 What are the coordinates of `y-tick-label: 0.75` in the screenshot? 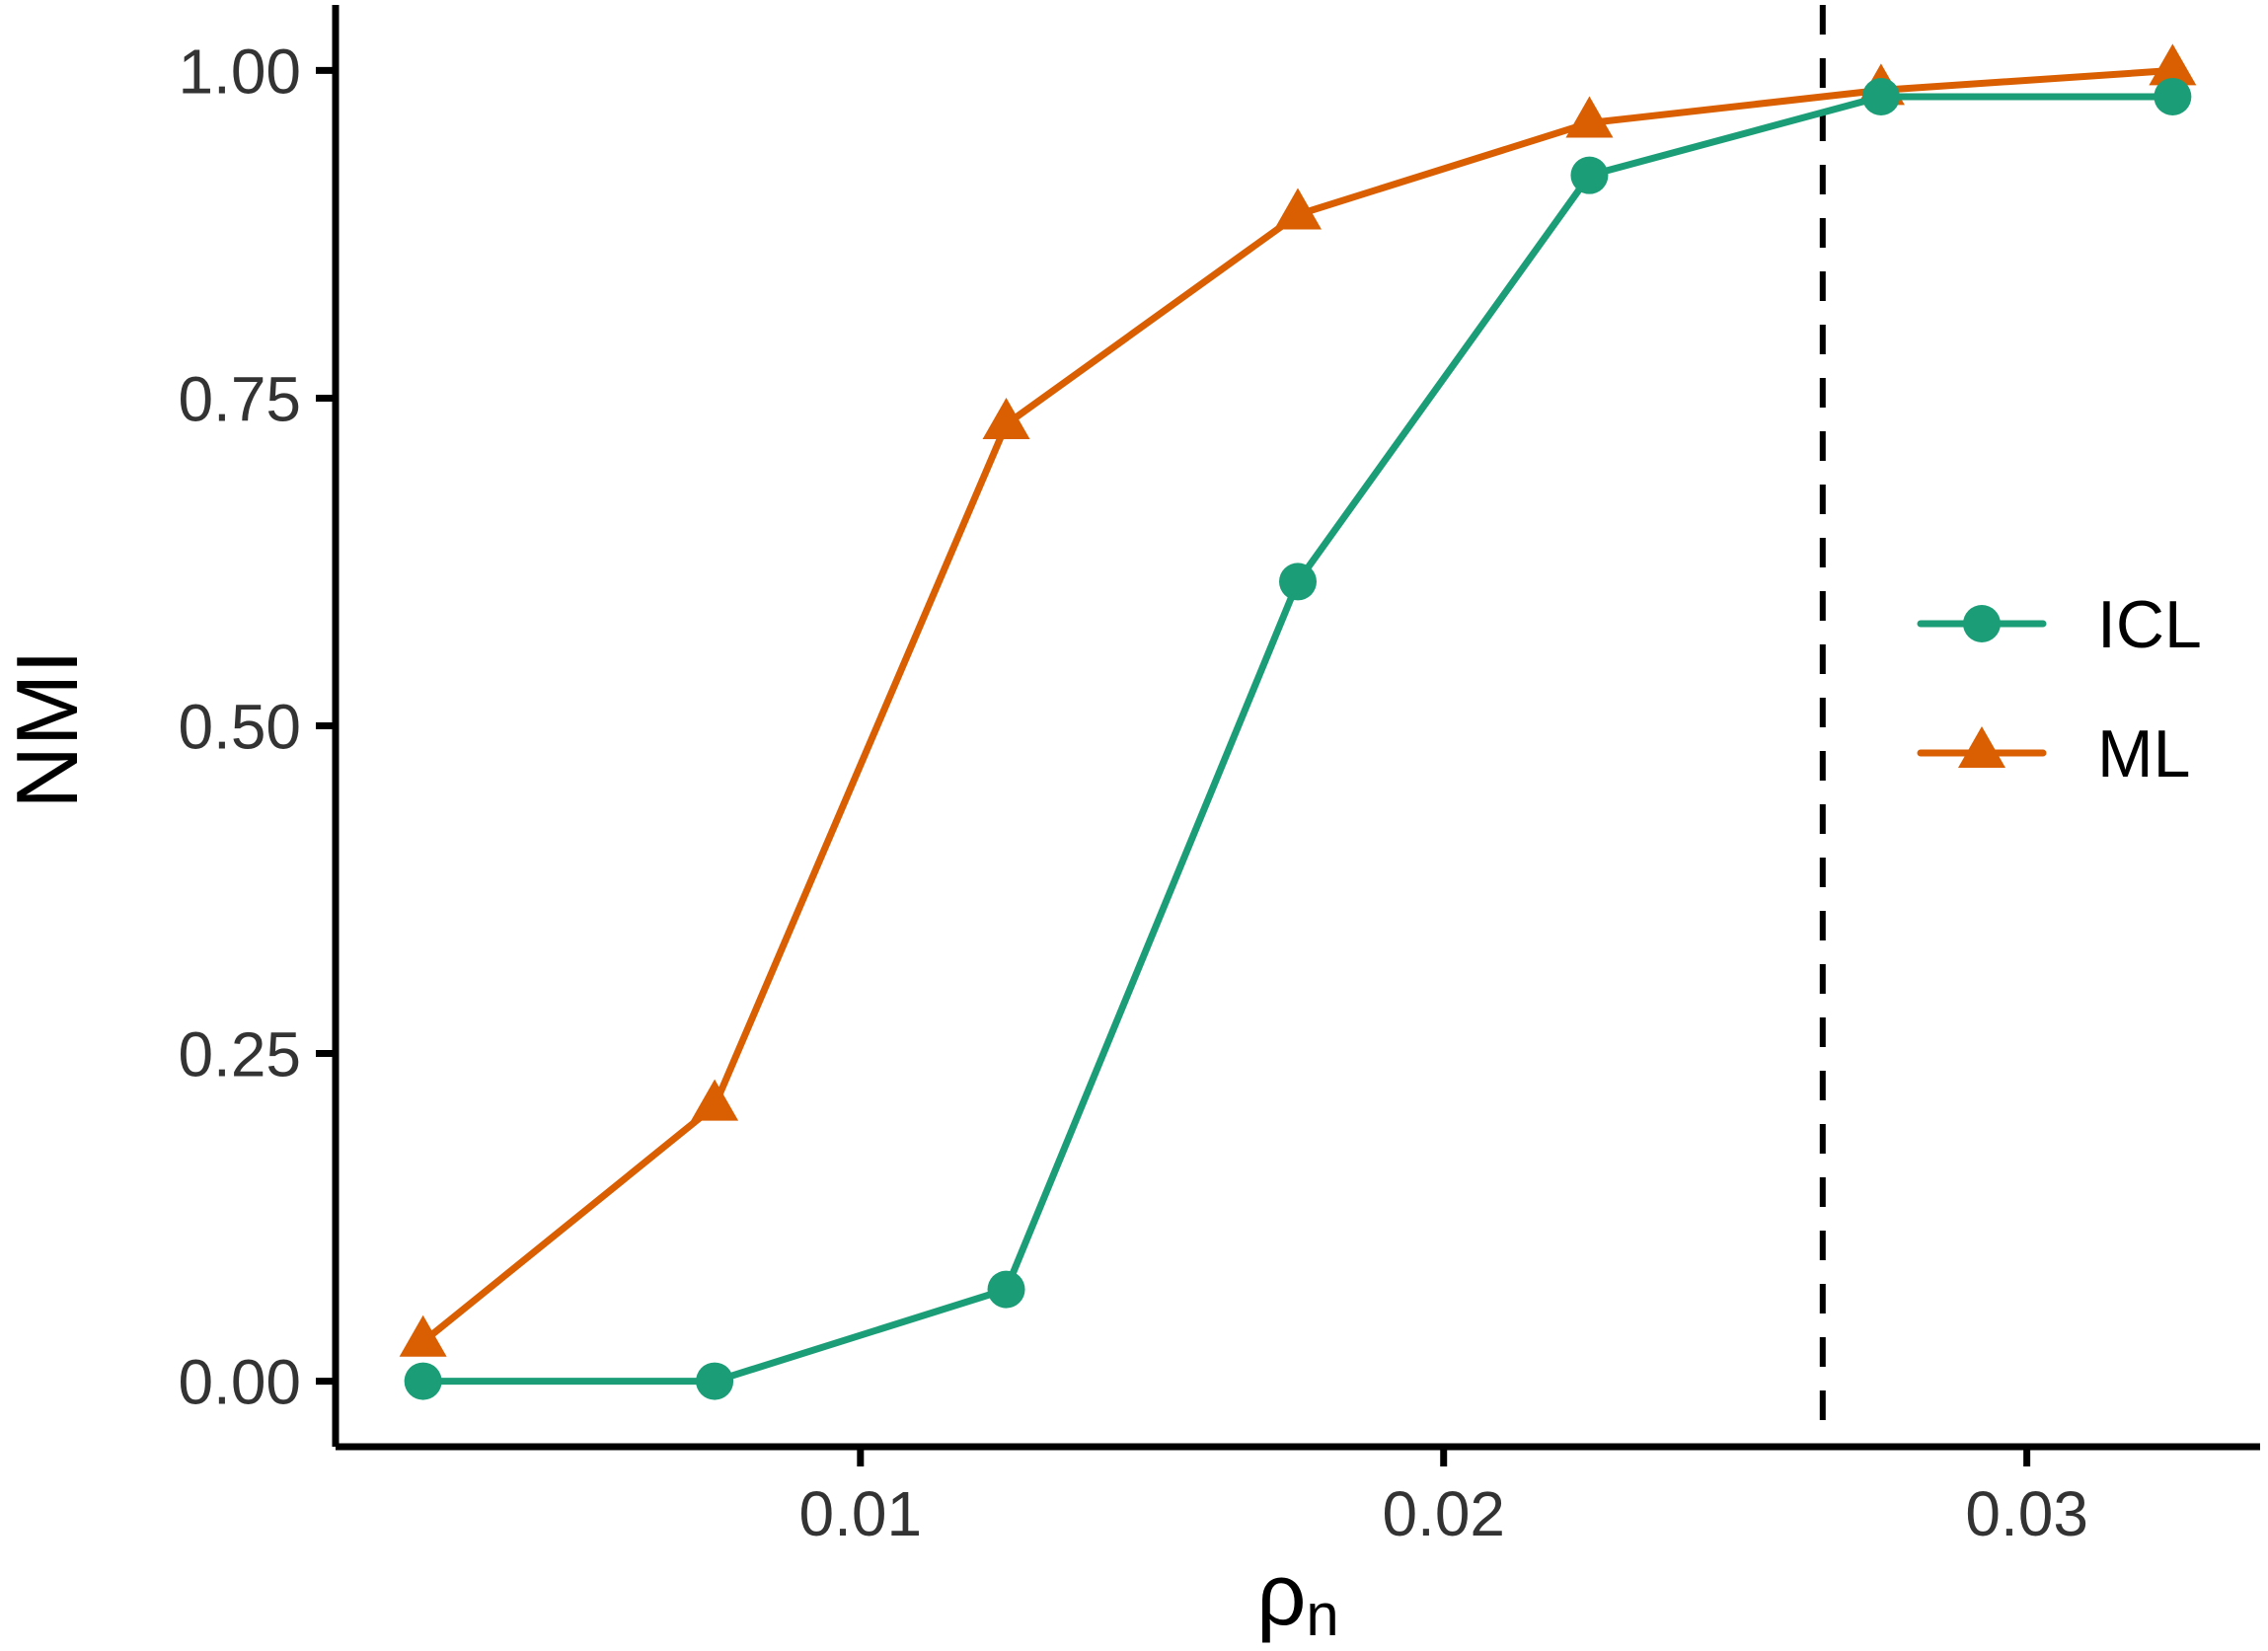 It's located at (239, 398).